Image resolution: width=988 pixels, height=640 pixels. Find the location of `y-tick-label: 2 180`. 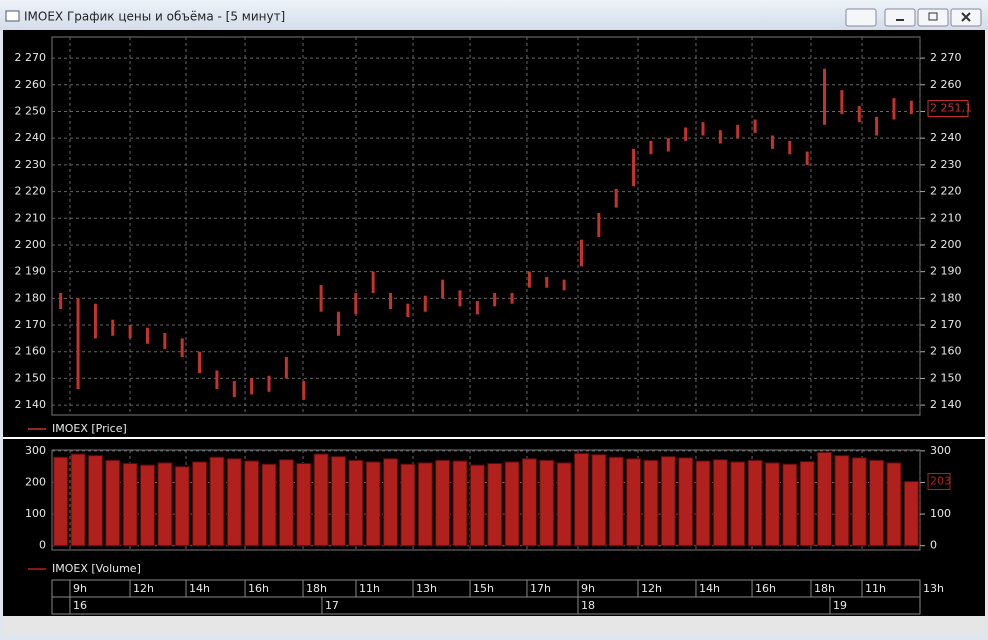

y-tick-label: 2 180 is located at coordinates (31, 297).